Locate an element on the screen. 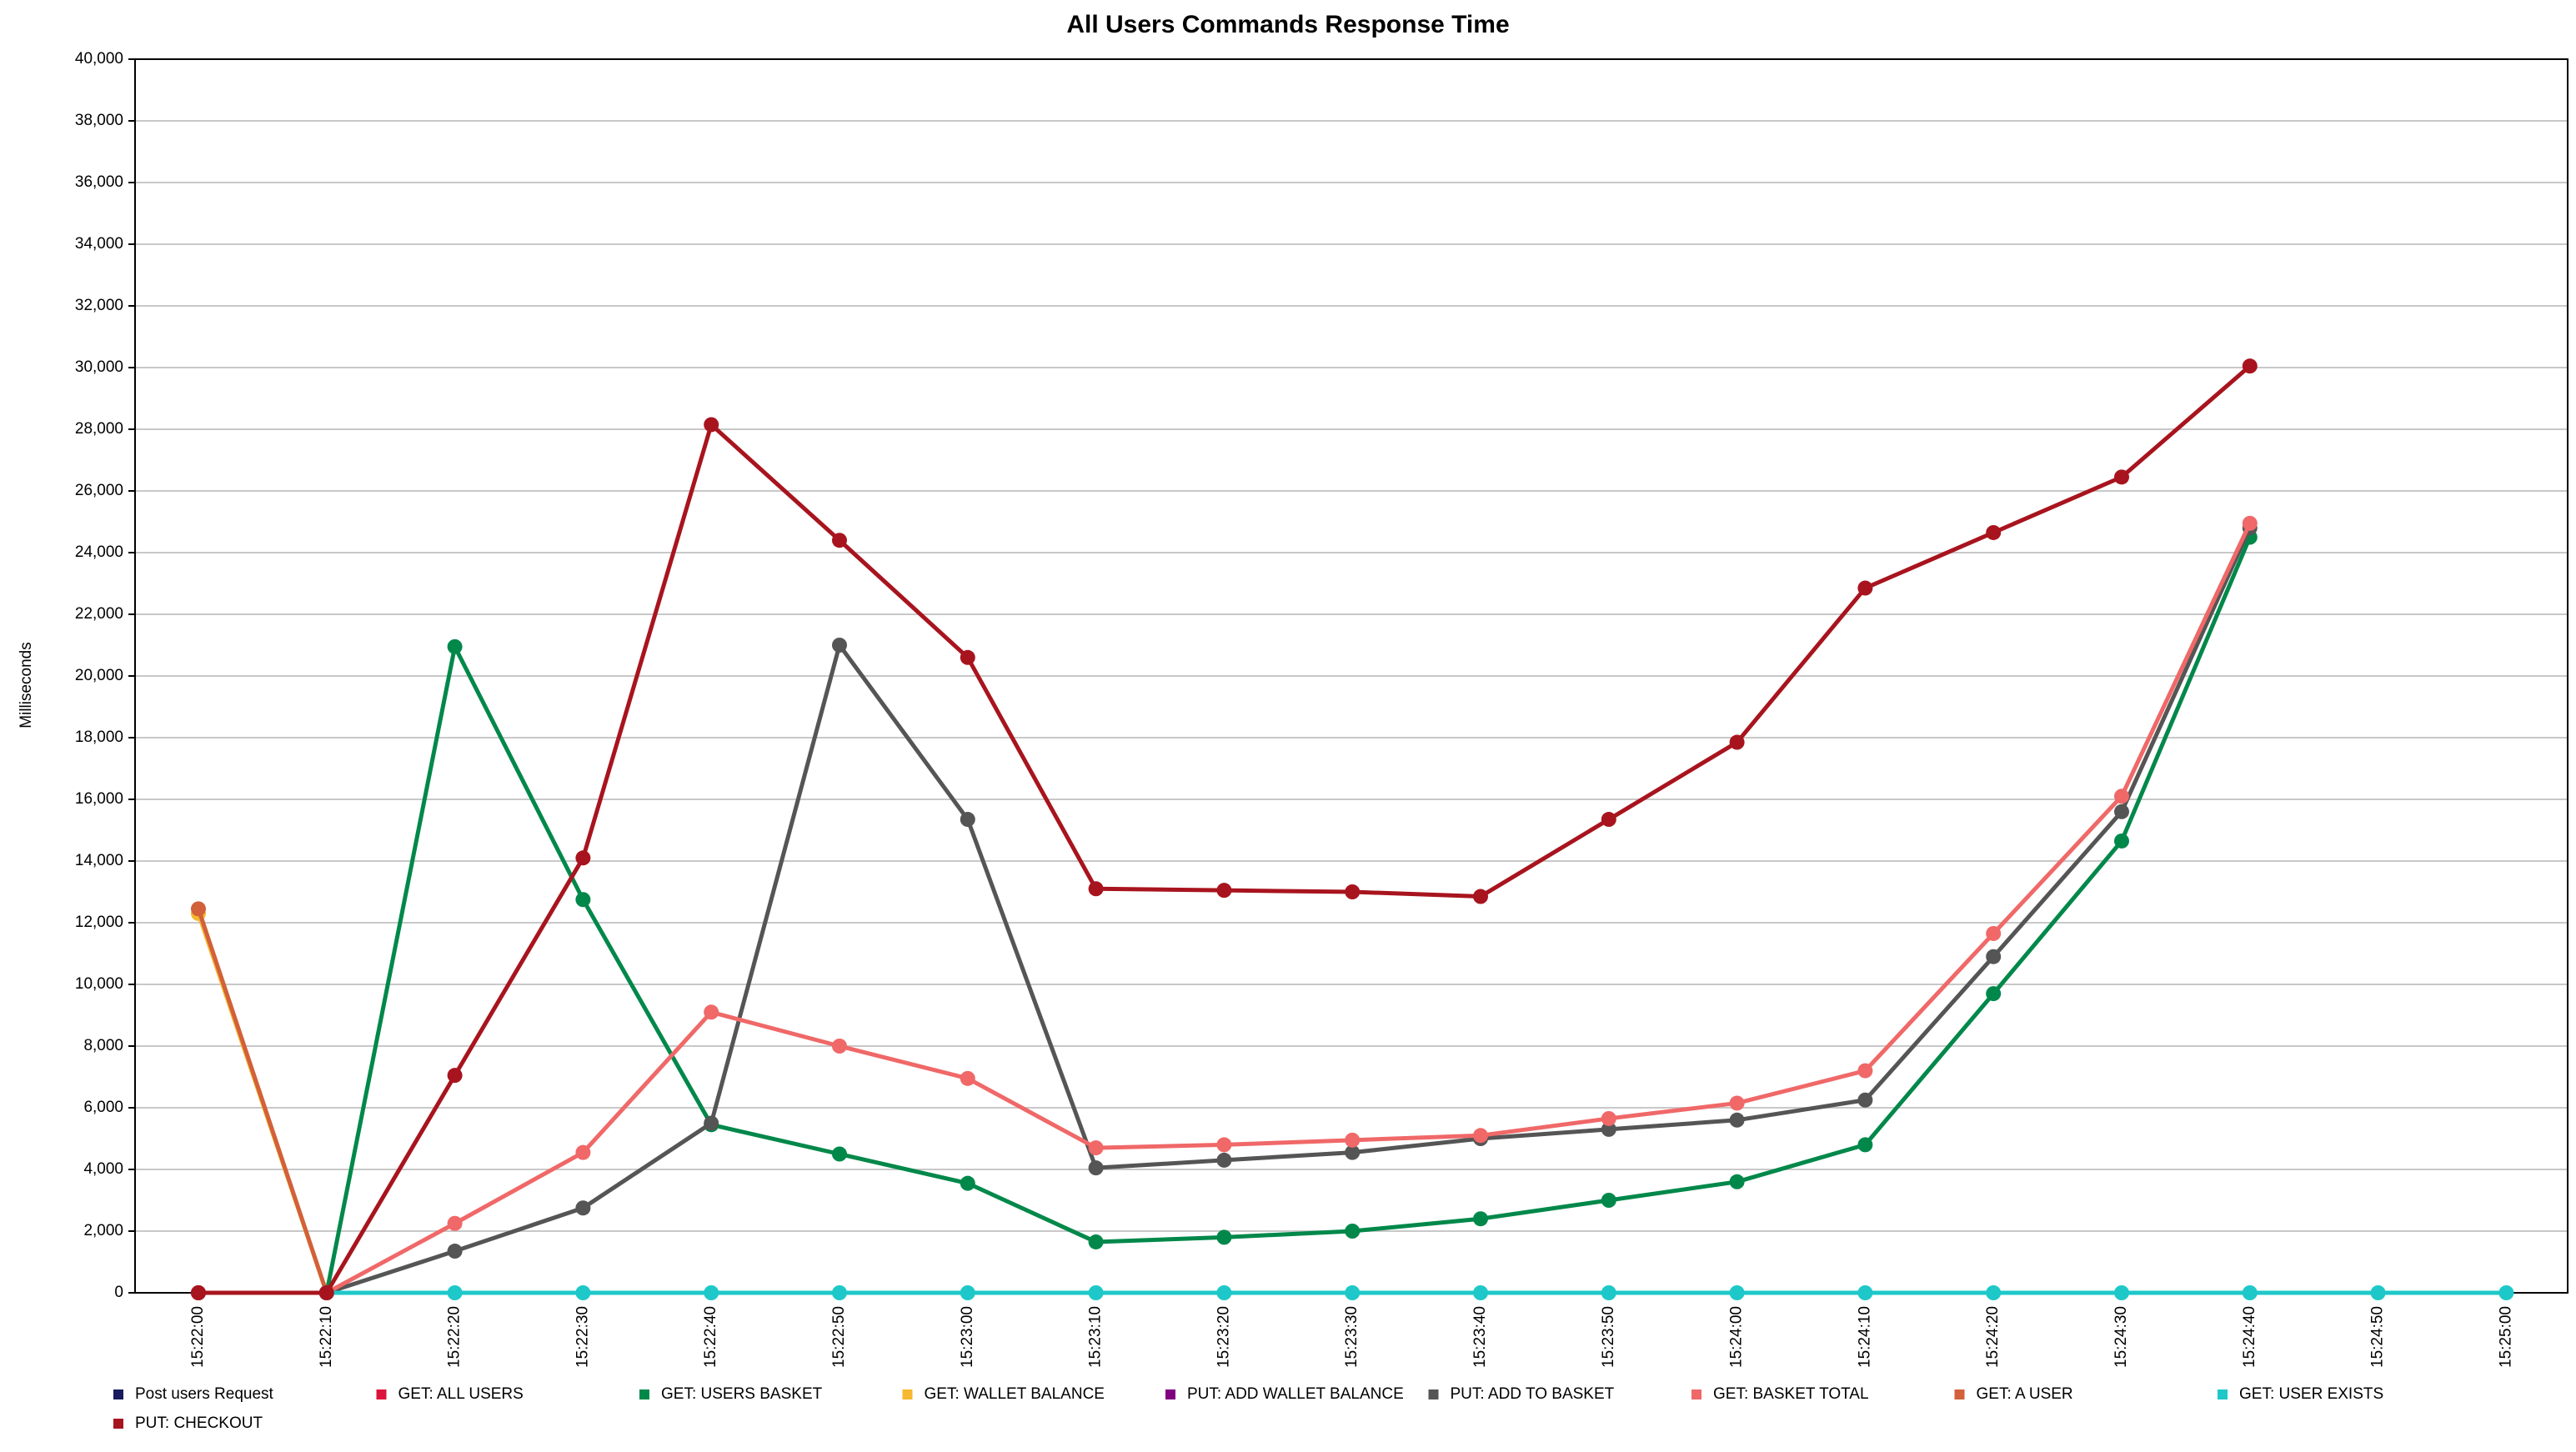  y-tick-label: 32,000 is located at coordinates (99, 305).